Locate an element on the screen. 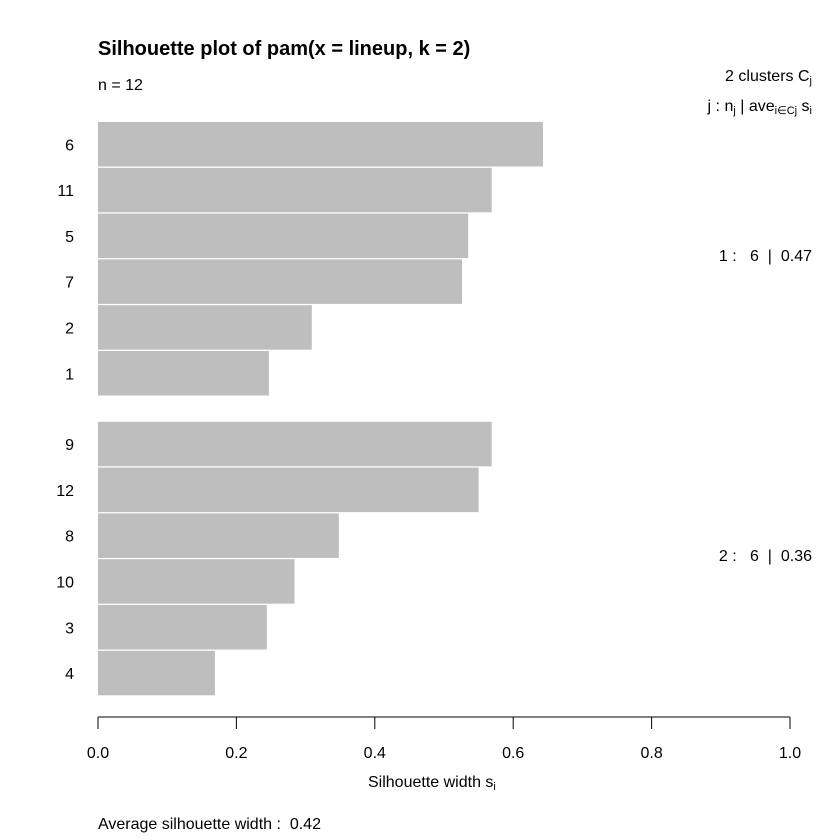  bar-label-3: 3 is located at coordinates (69, 628).